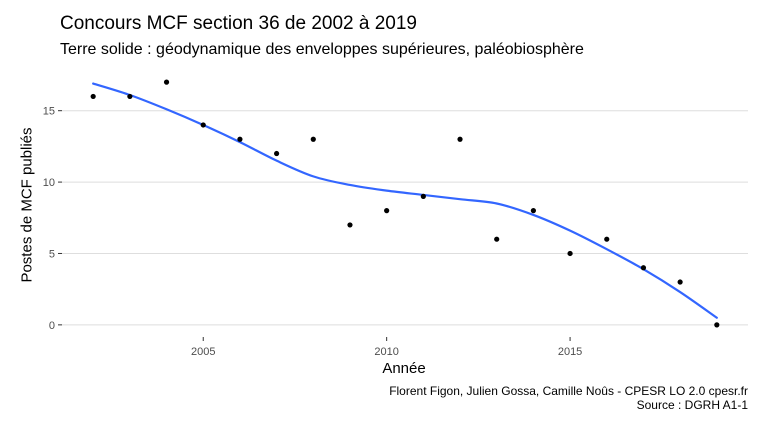 The width and height of the screenshot is (768, 432). What do you see at coordinates (570, 352) in the screenshot?
I see `x-tick-label: 2015` at bounding box center [570, 352].